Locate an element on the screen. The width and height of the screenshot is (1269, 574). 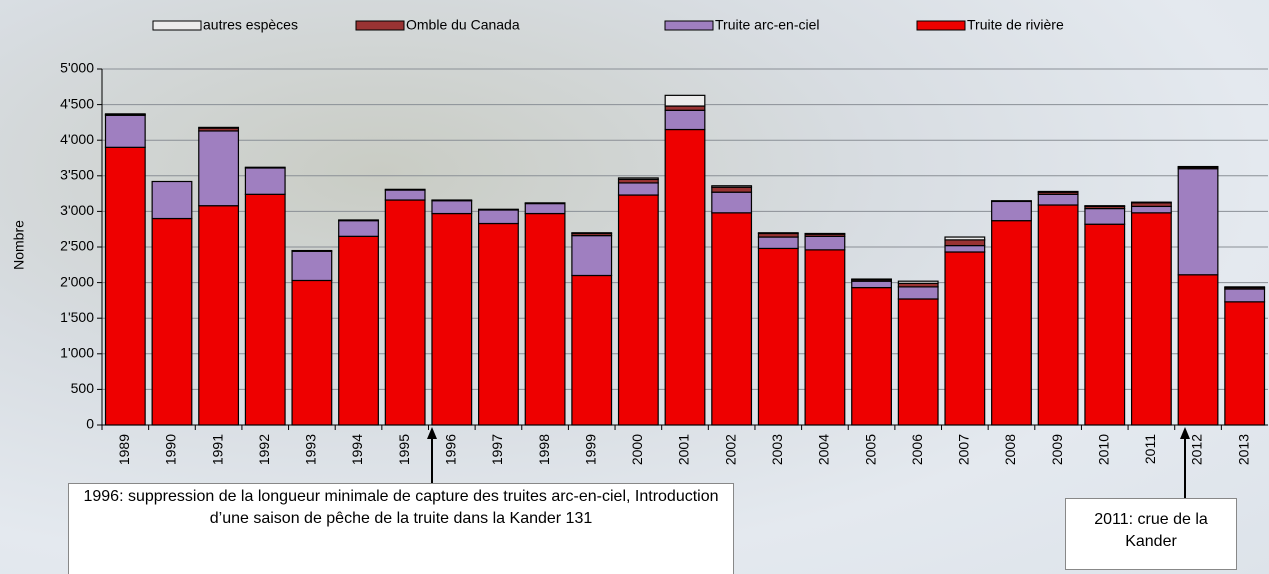
y-tick-label: 500 is located at coordinates (83, 388).